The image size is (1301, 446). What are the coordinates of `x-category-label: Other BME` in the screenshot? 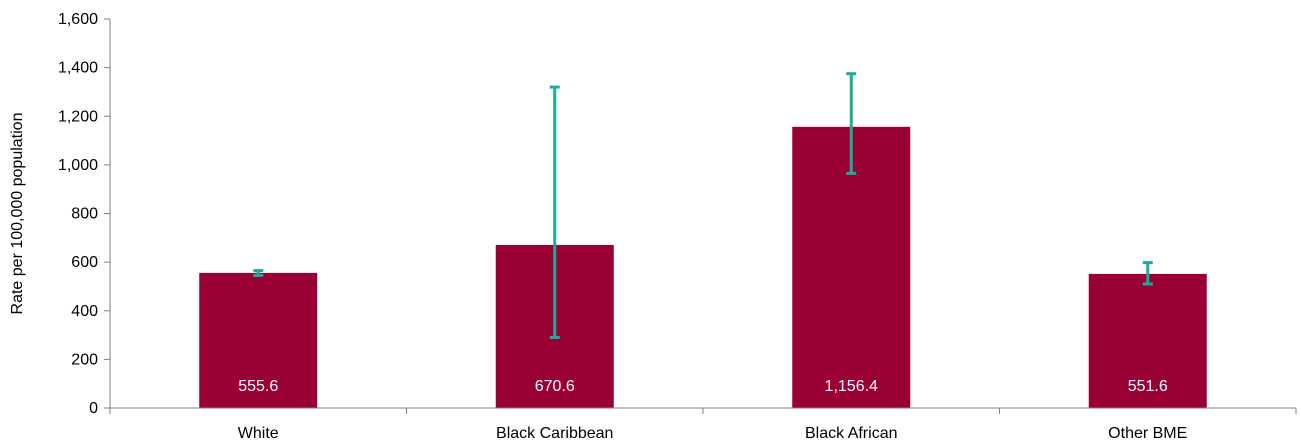 It's located at (1147, 433).